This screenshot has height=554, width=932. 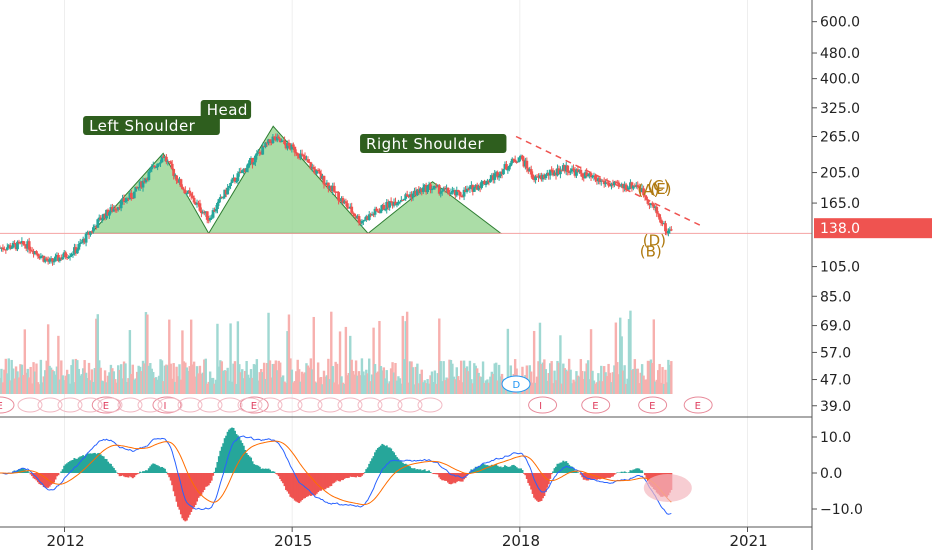 I want to click on time-tick-label: 2021, so click(x=748, y=541).